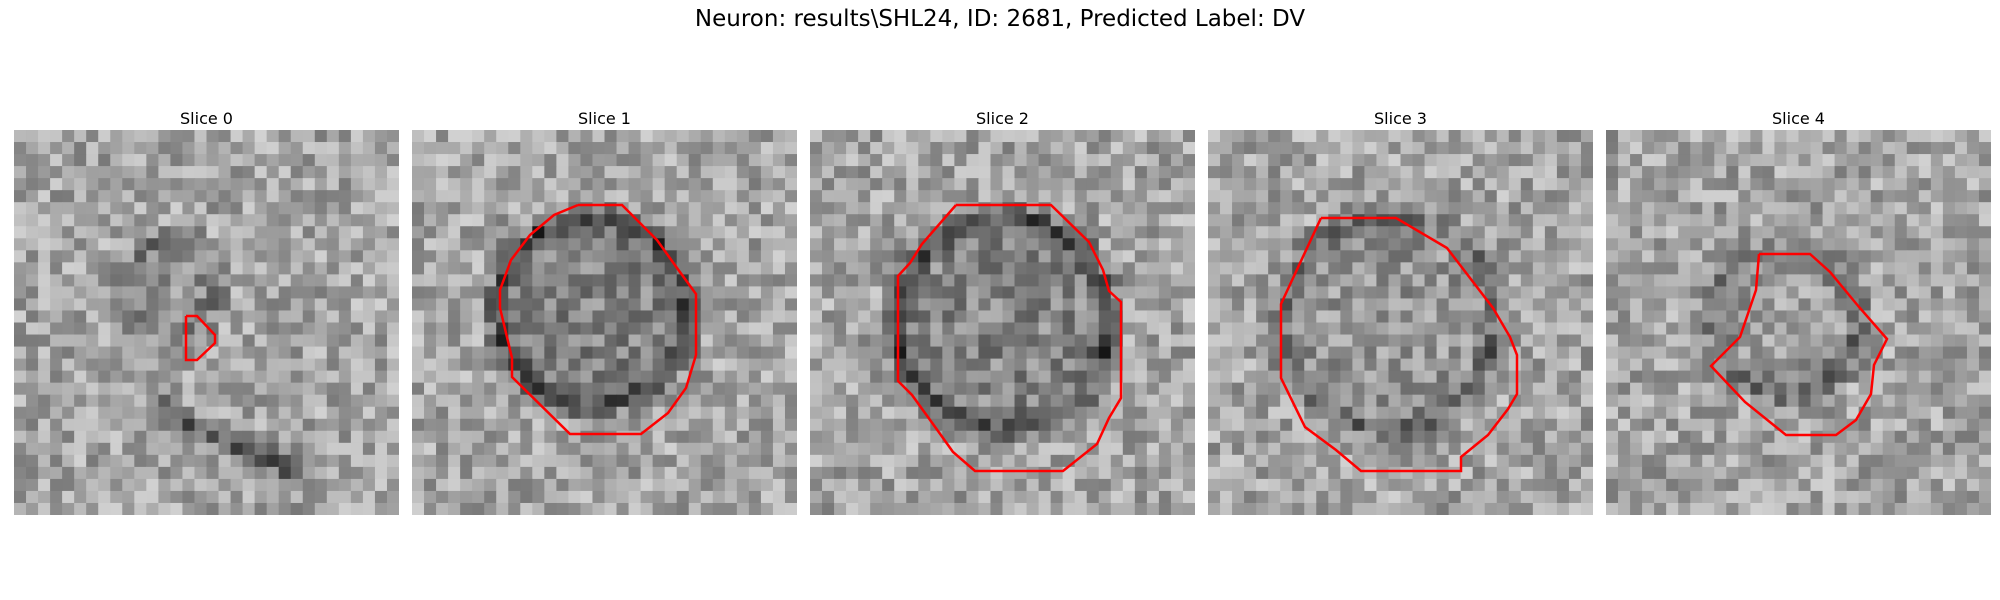  I want to click on slice-panel-2: Slice 2, so click(1002, 311).